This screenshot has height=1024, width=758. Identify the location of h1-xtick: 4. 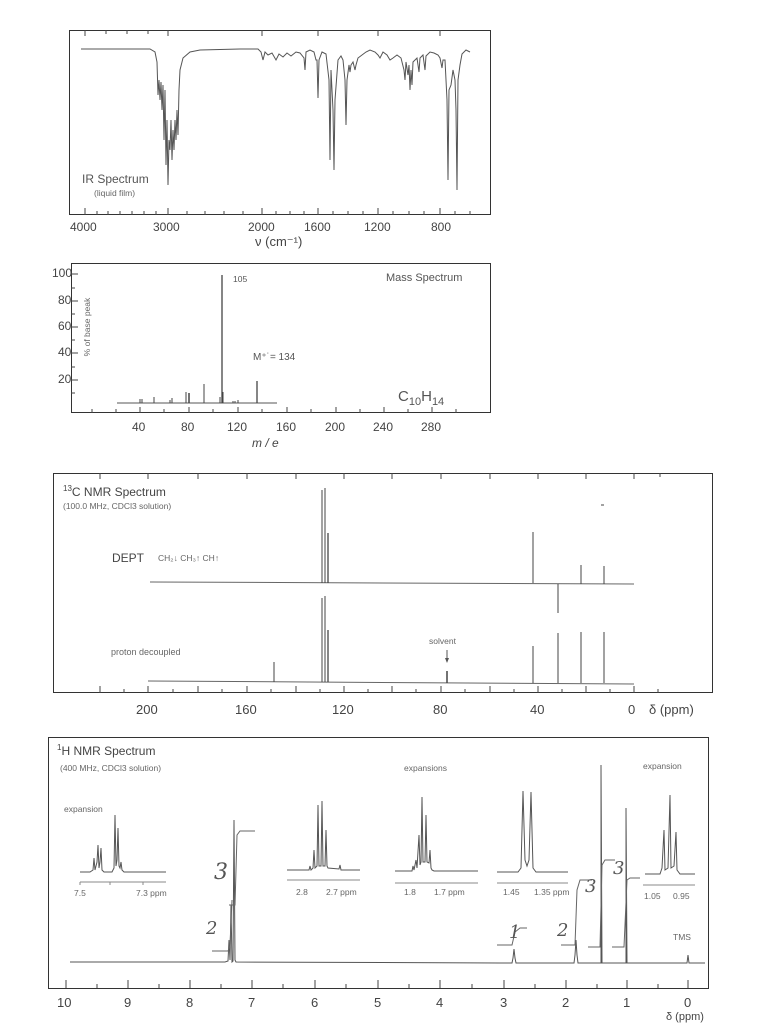
(440, 1002).